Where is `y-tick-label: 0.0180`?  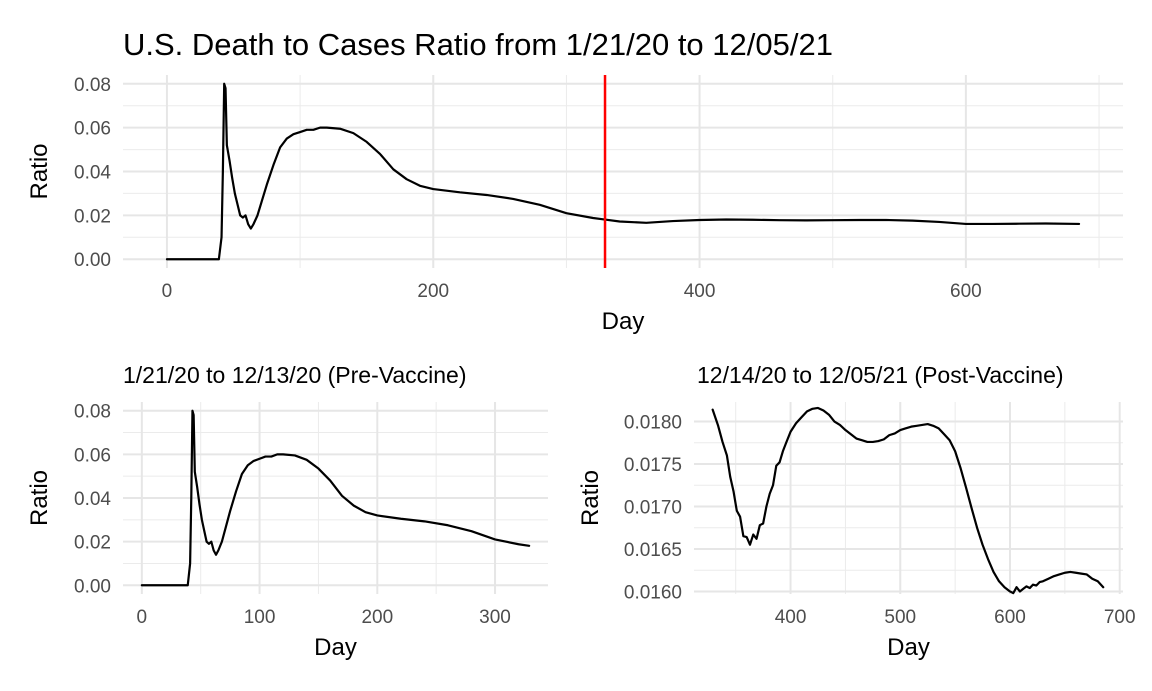 y-tick-label: 0.0180 is located at coordinates (653, 423).